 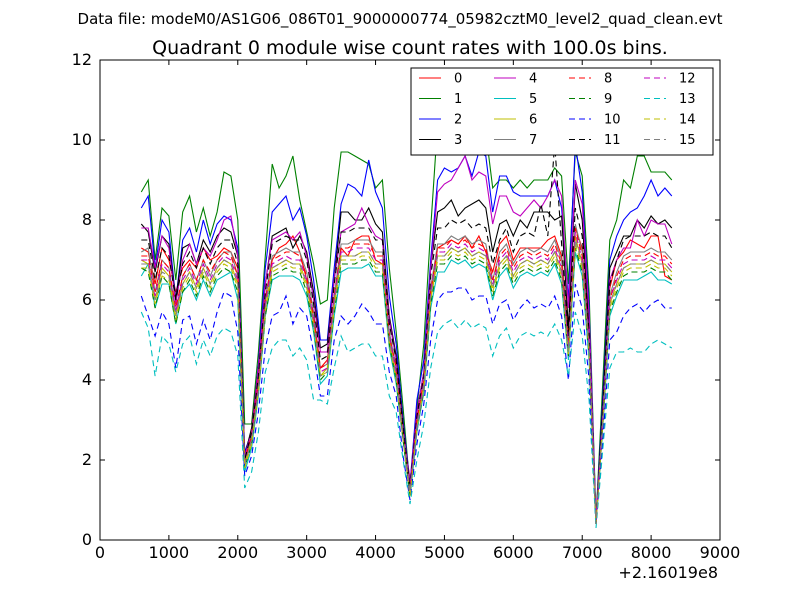 What do you see at coordinates (533, 140) in the screenshot?
I see `legend-label-7: 7` at bounding box center [533, 140].